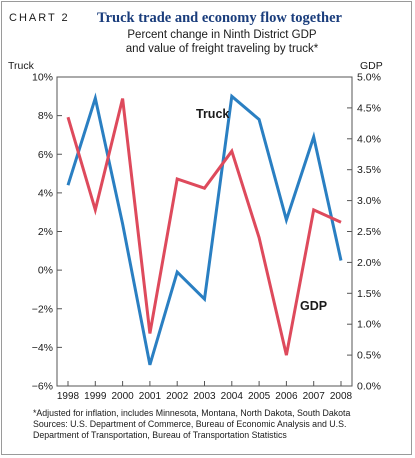 The image size is (415, 458). Describe the element at coordinates (45, 116) in the screenshot. I see `left-tick-label: 8%` at that location.